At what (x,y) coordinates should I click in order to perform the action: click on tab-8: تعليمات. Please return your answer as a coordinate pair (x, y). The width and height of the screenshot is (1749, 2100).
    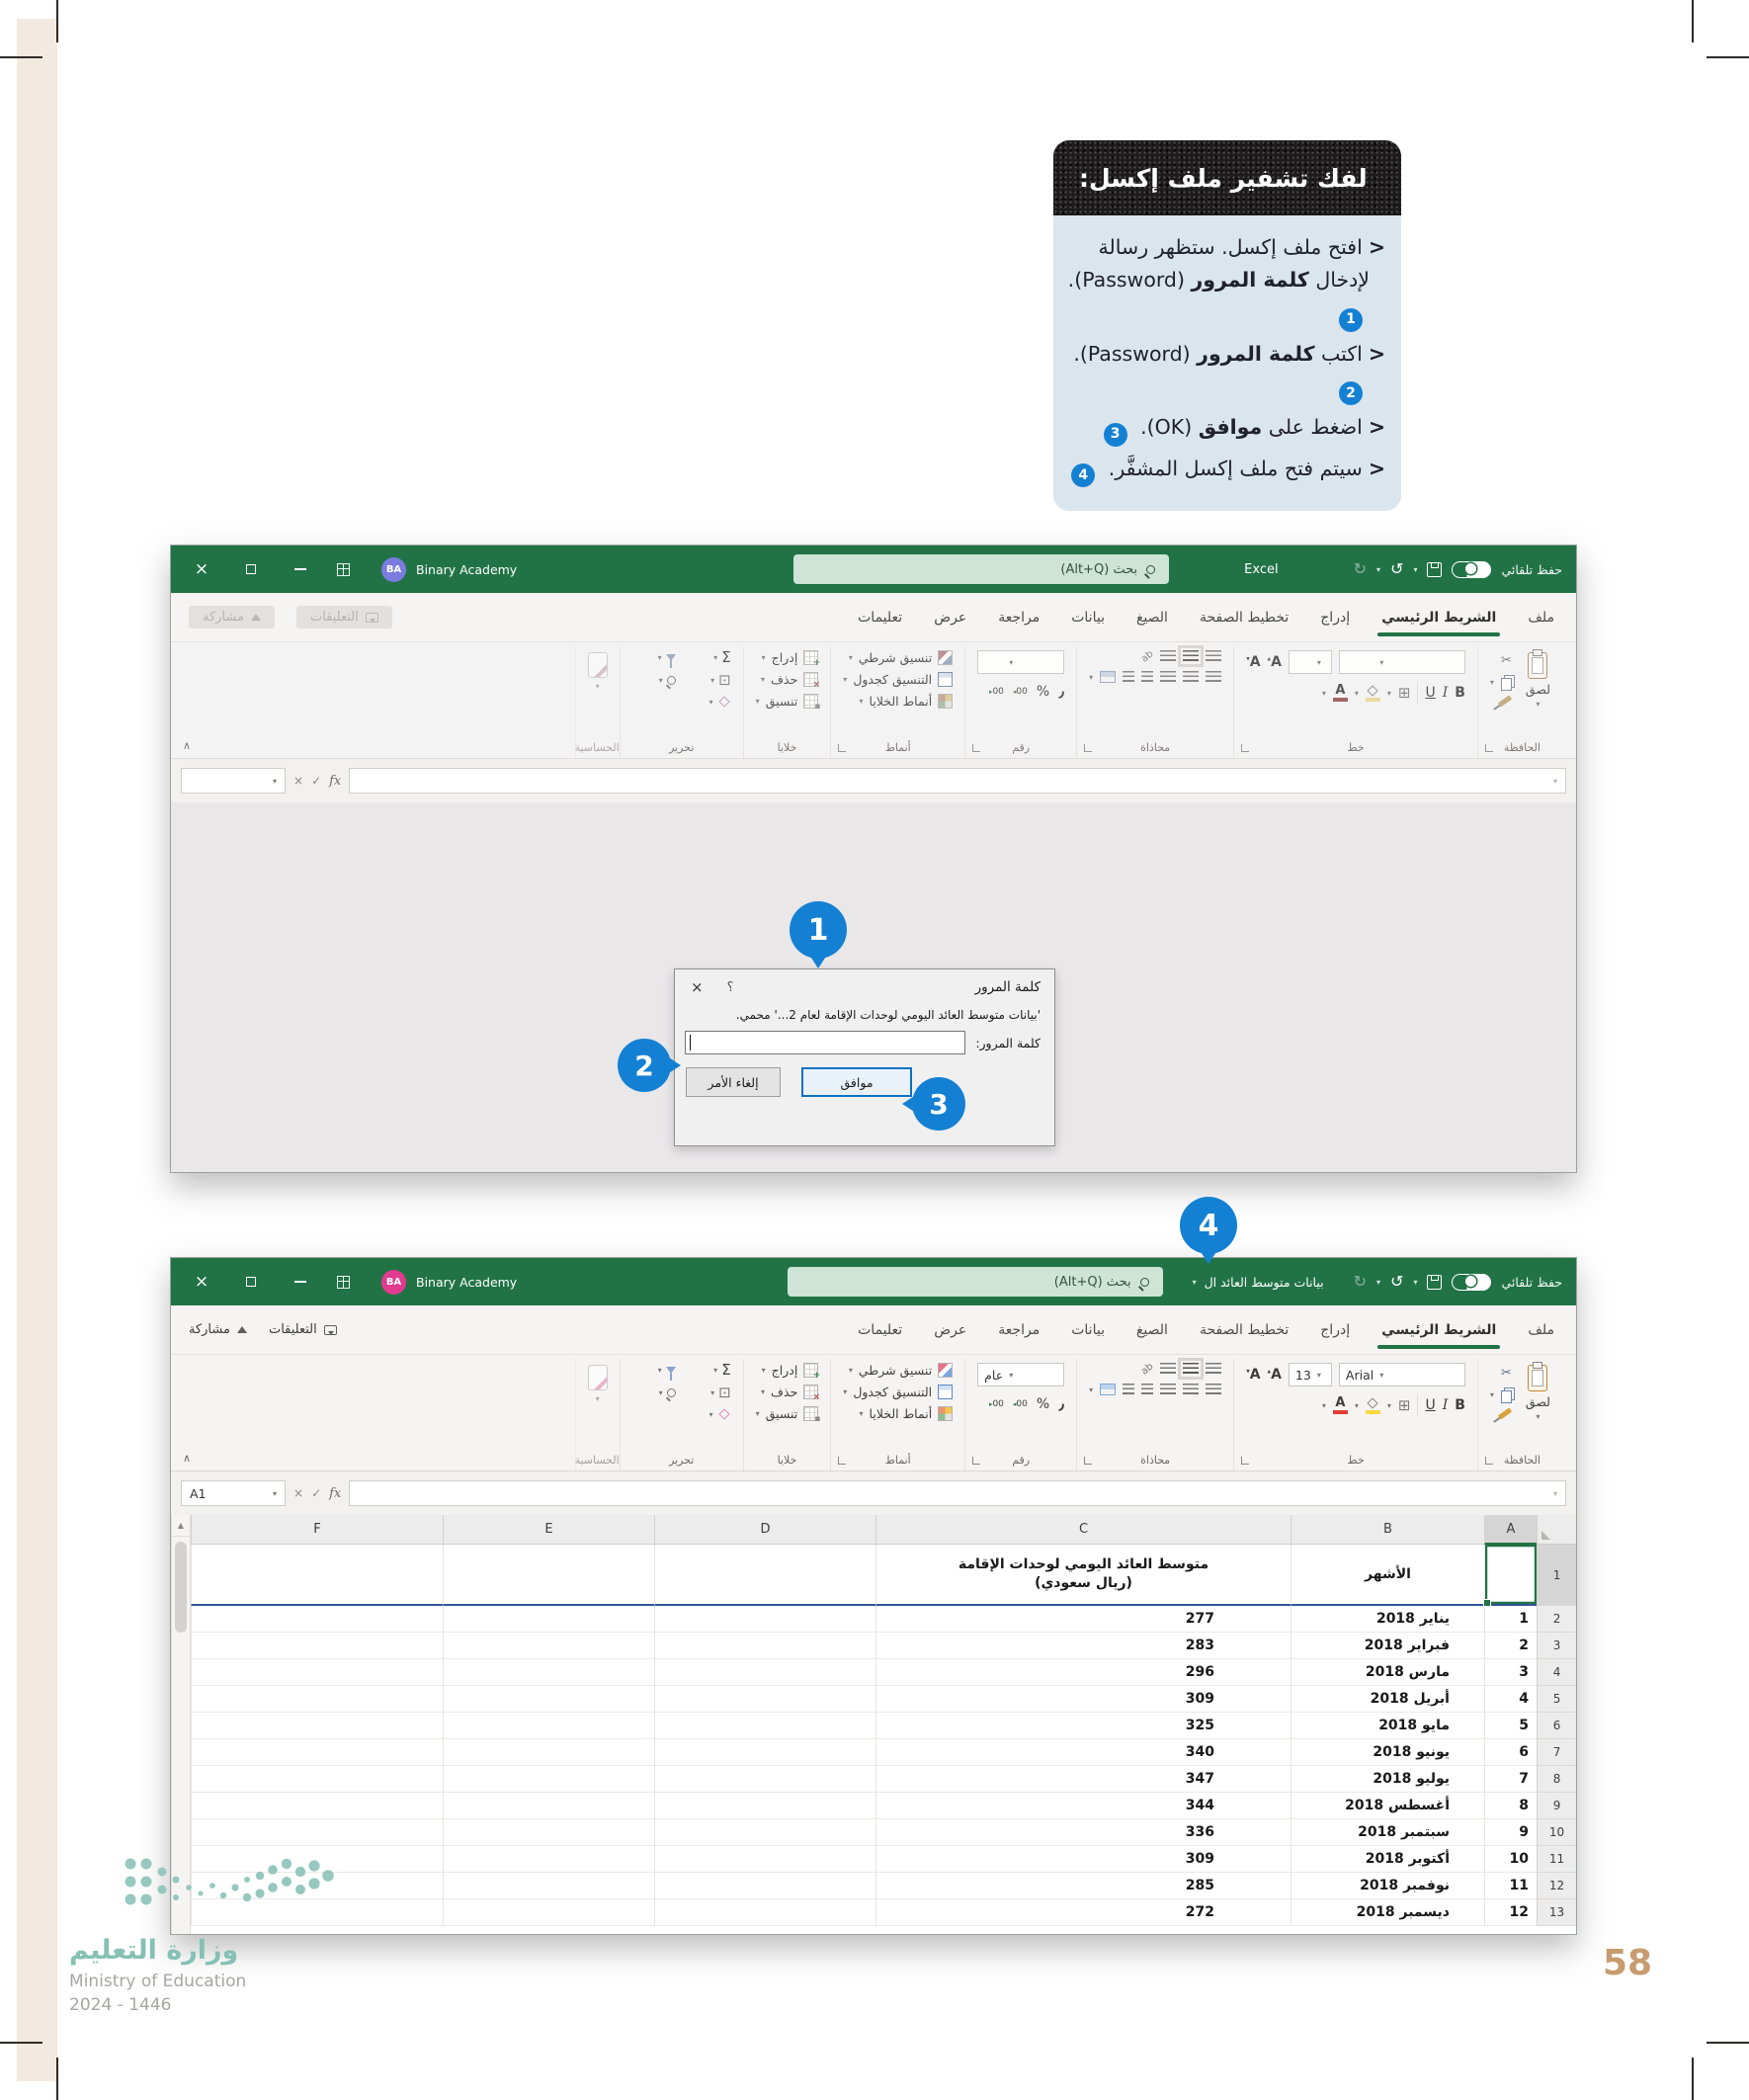
    Looking at the image, I should click on (881, 617).